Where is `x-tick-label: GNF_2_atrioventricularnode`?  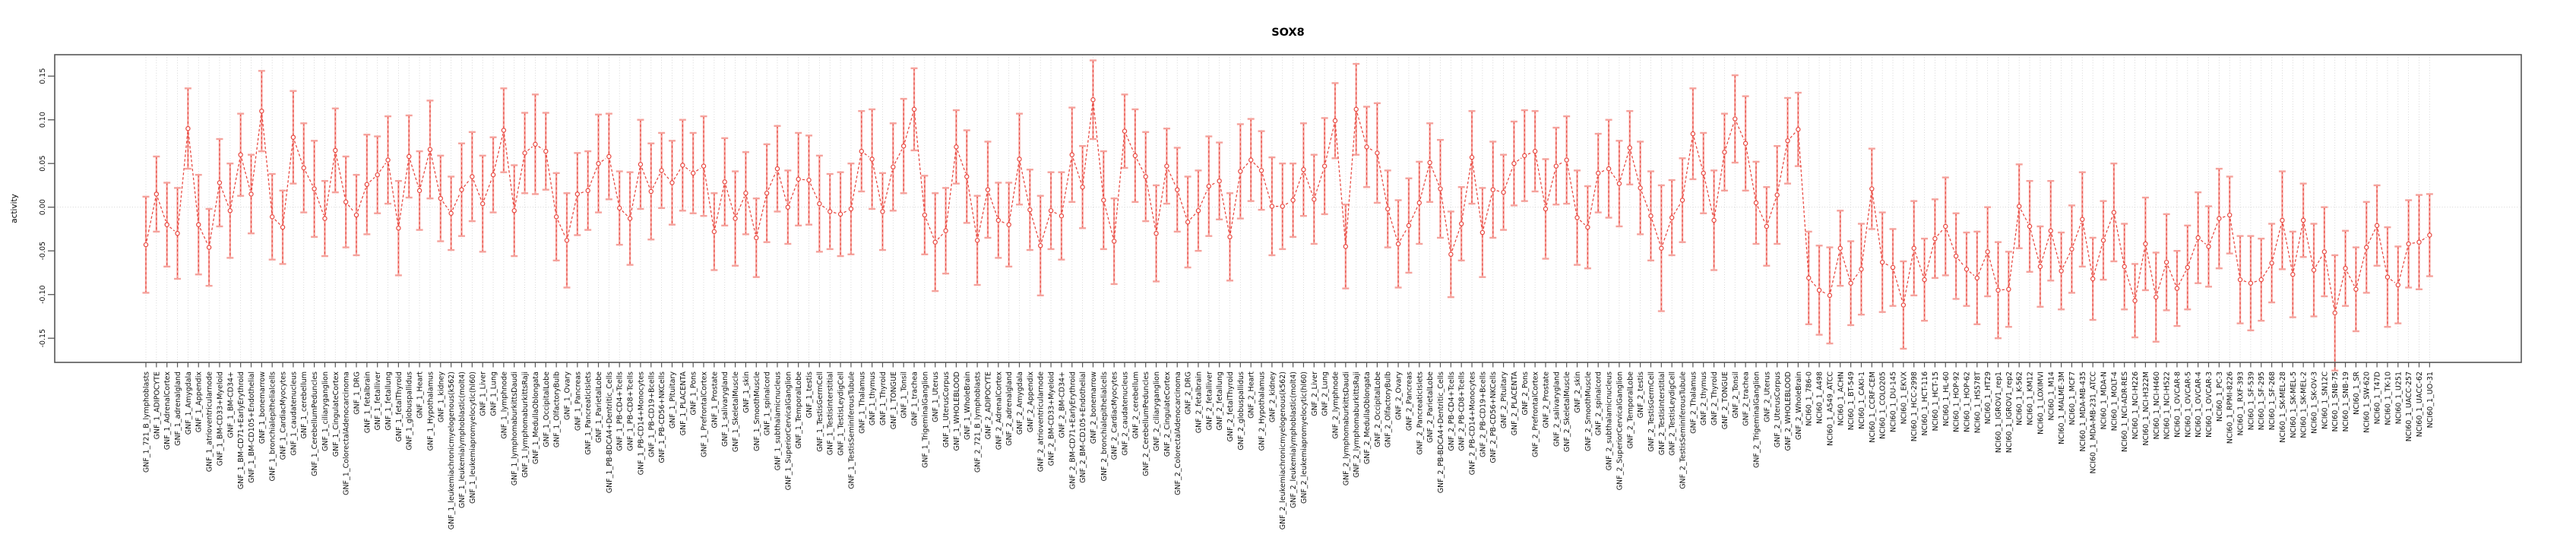
x-tick-label: GNF_2_atrioventricularnode is located at coordinates (1041, 422).